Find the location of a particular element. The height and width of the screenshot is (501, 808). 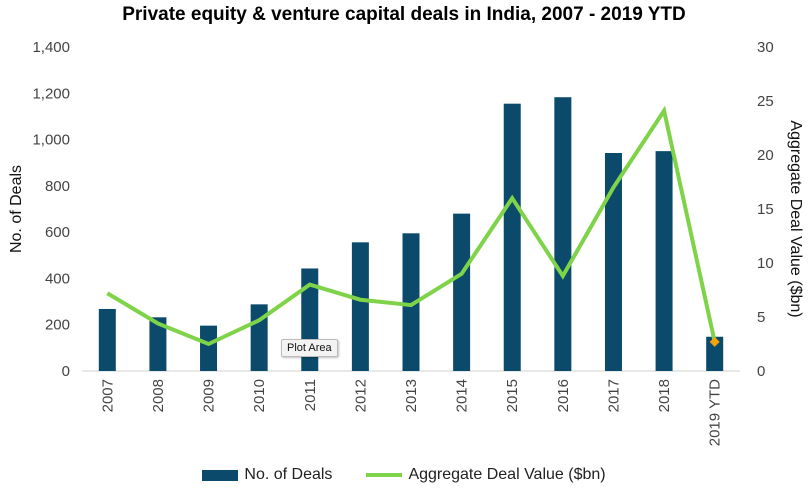

line-point-marker is located at coordinates (714, 341).